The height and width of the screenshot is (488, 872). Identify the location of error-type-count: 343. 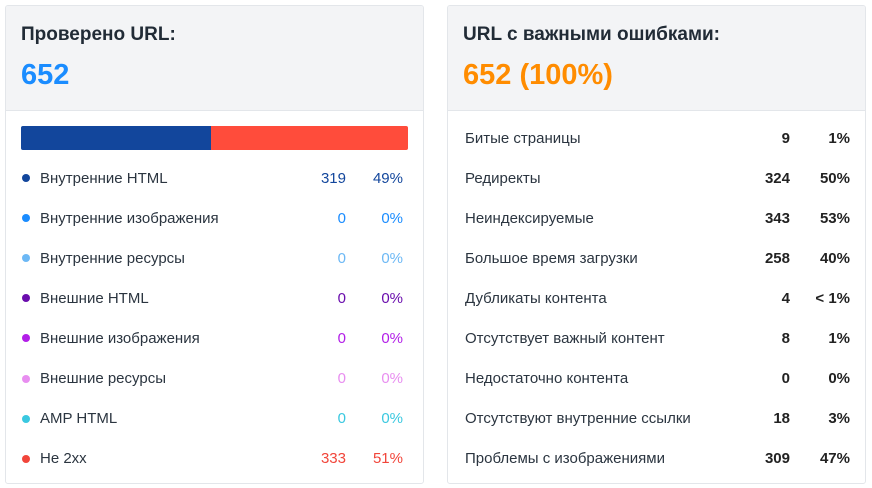
(777, 218).